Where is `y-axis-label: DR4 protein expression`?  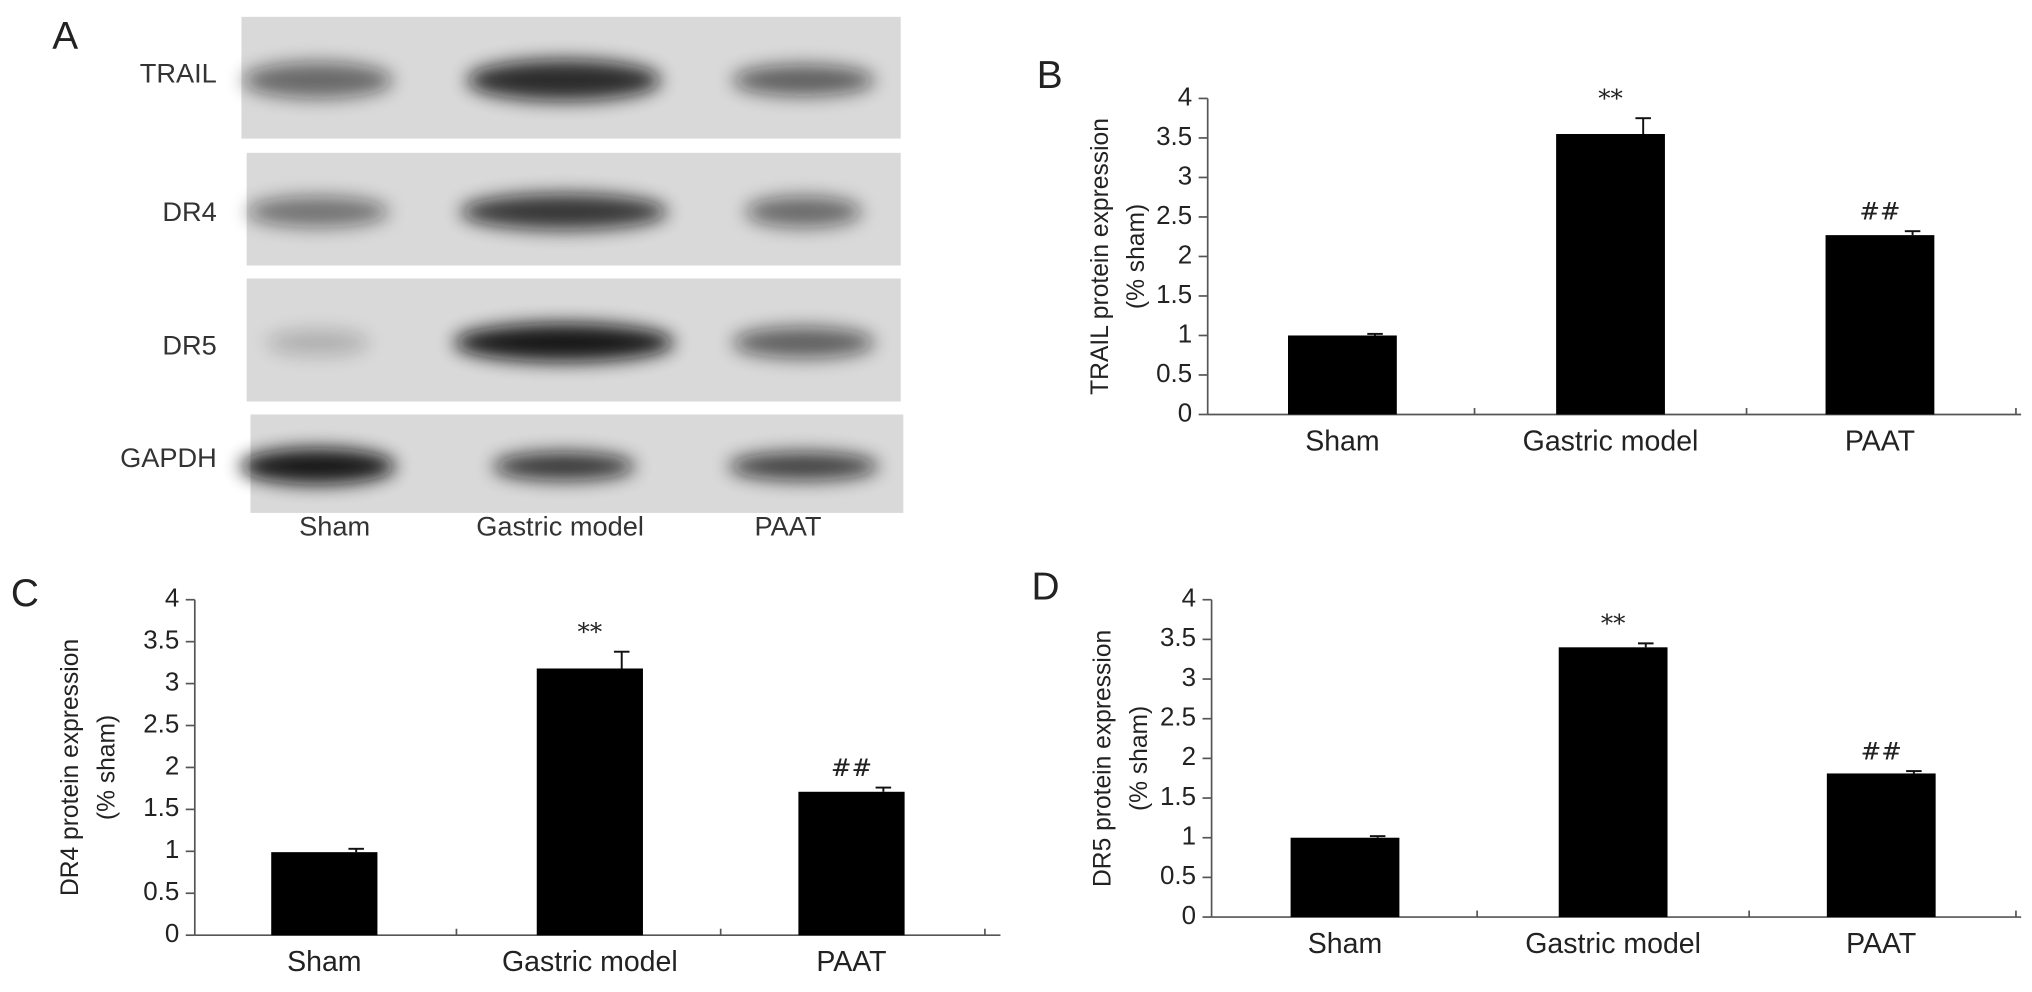 y-axis-label: DR4 protein expression is located at coordinates (70, 767).